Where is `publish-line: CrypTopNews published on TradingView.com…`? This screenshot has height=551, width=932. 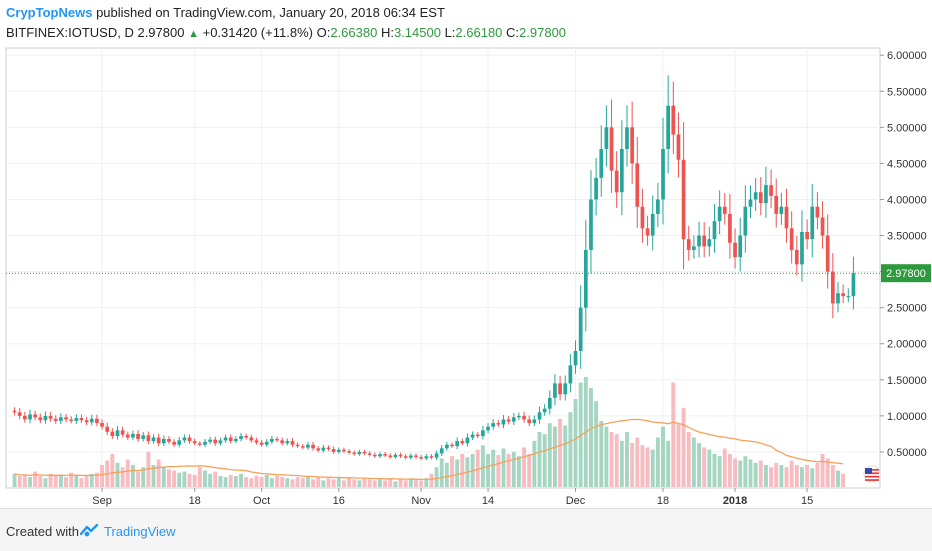
publish-line: CrypTopNews published on TradingView.com… is located at coordinates (225, 12).